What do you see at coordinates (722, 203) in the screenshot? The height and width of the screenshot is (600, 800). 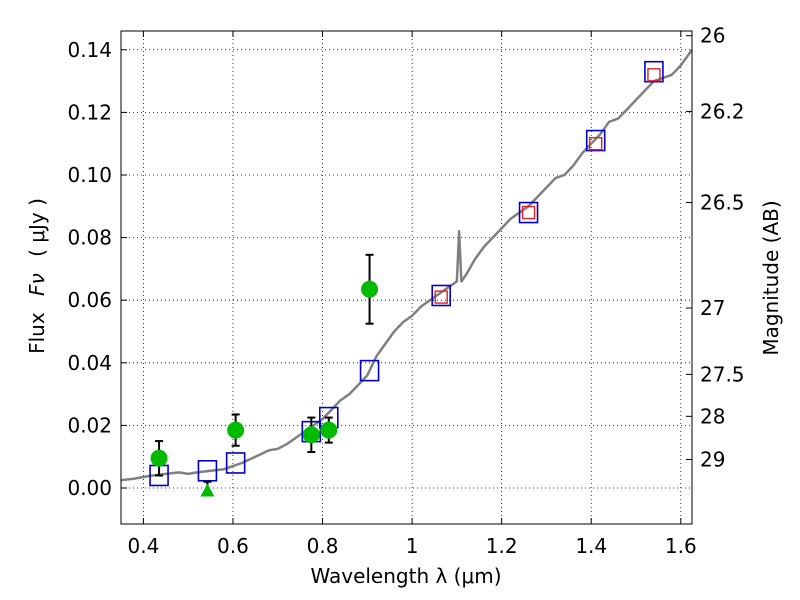 I see `right-tick-label: 26.5` at bounding box center [722, 203].